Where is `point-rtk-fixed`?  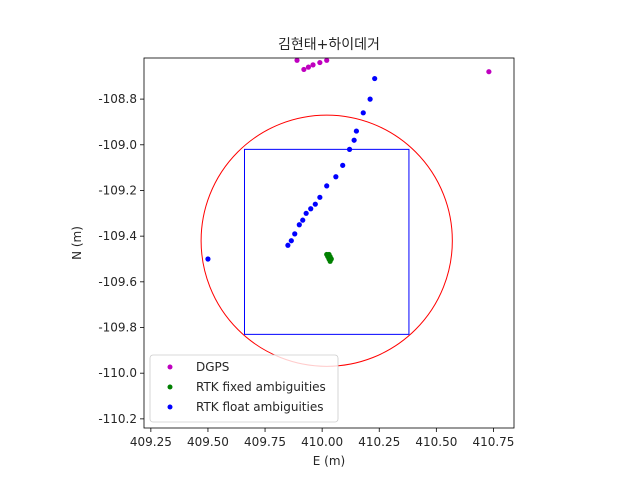
point-rtk-fixed is located at coordinates (330, 260).